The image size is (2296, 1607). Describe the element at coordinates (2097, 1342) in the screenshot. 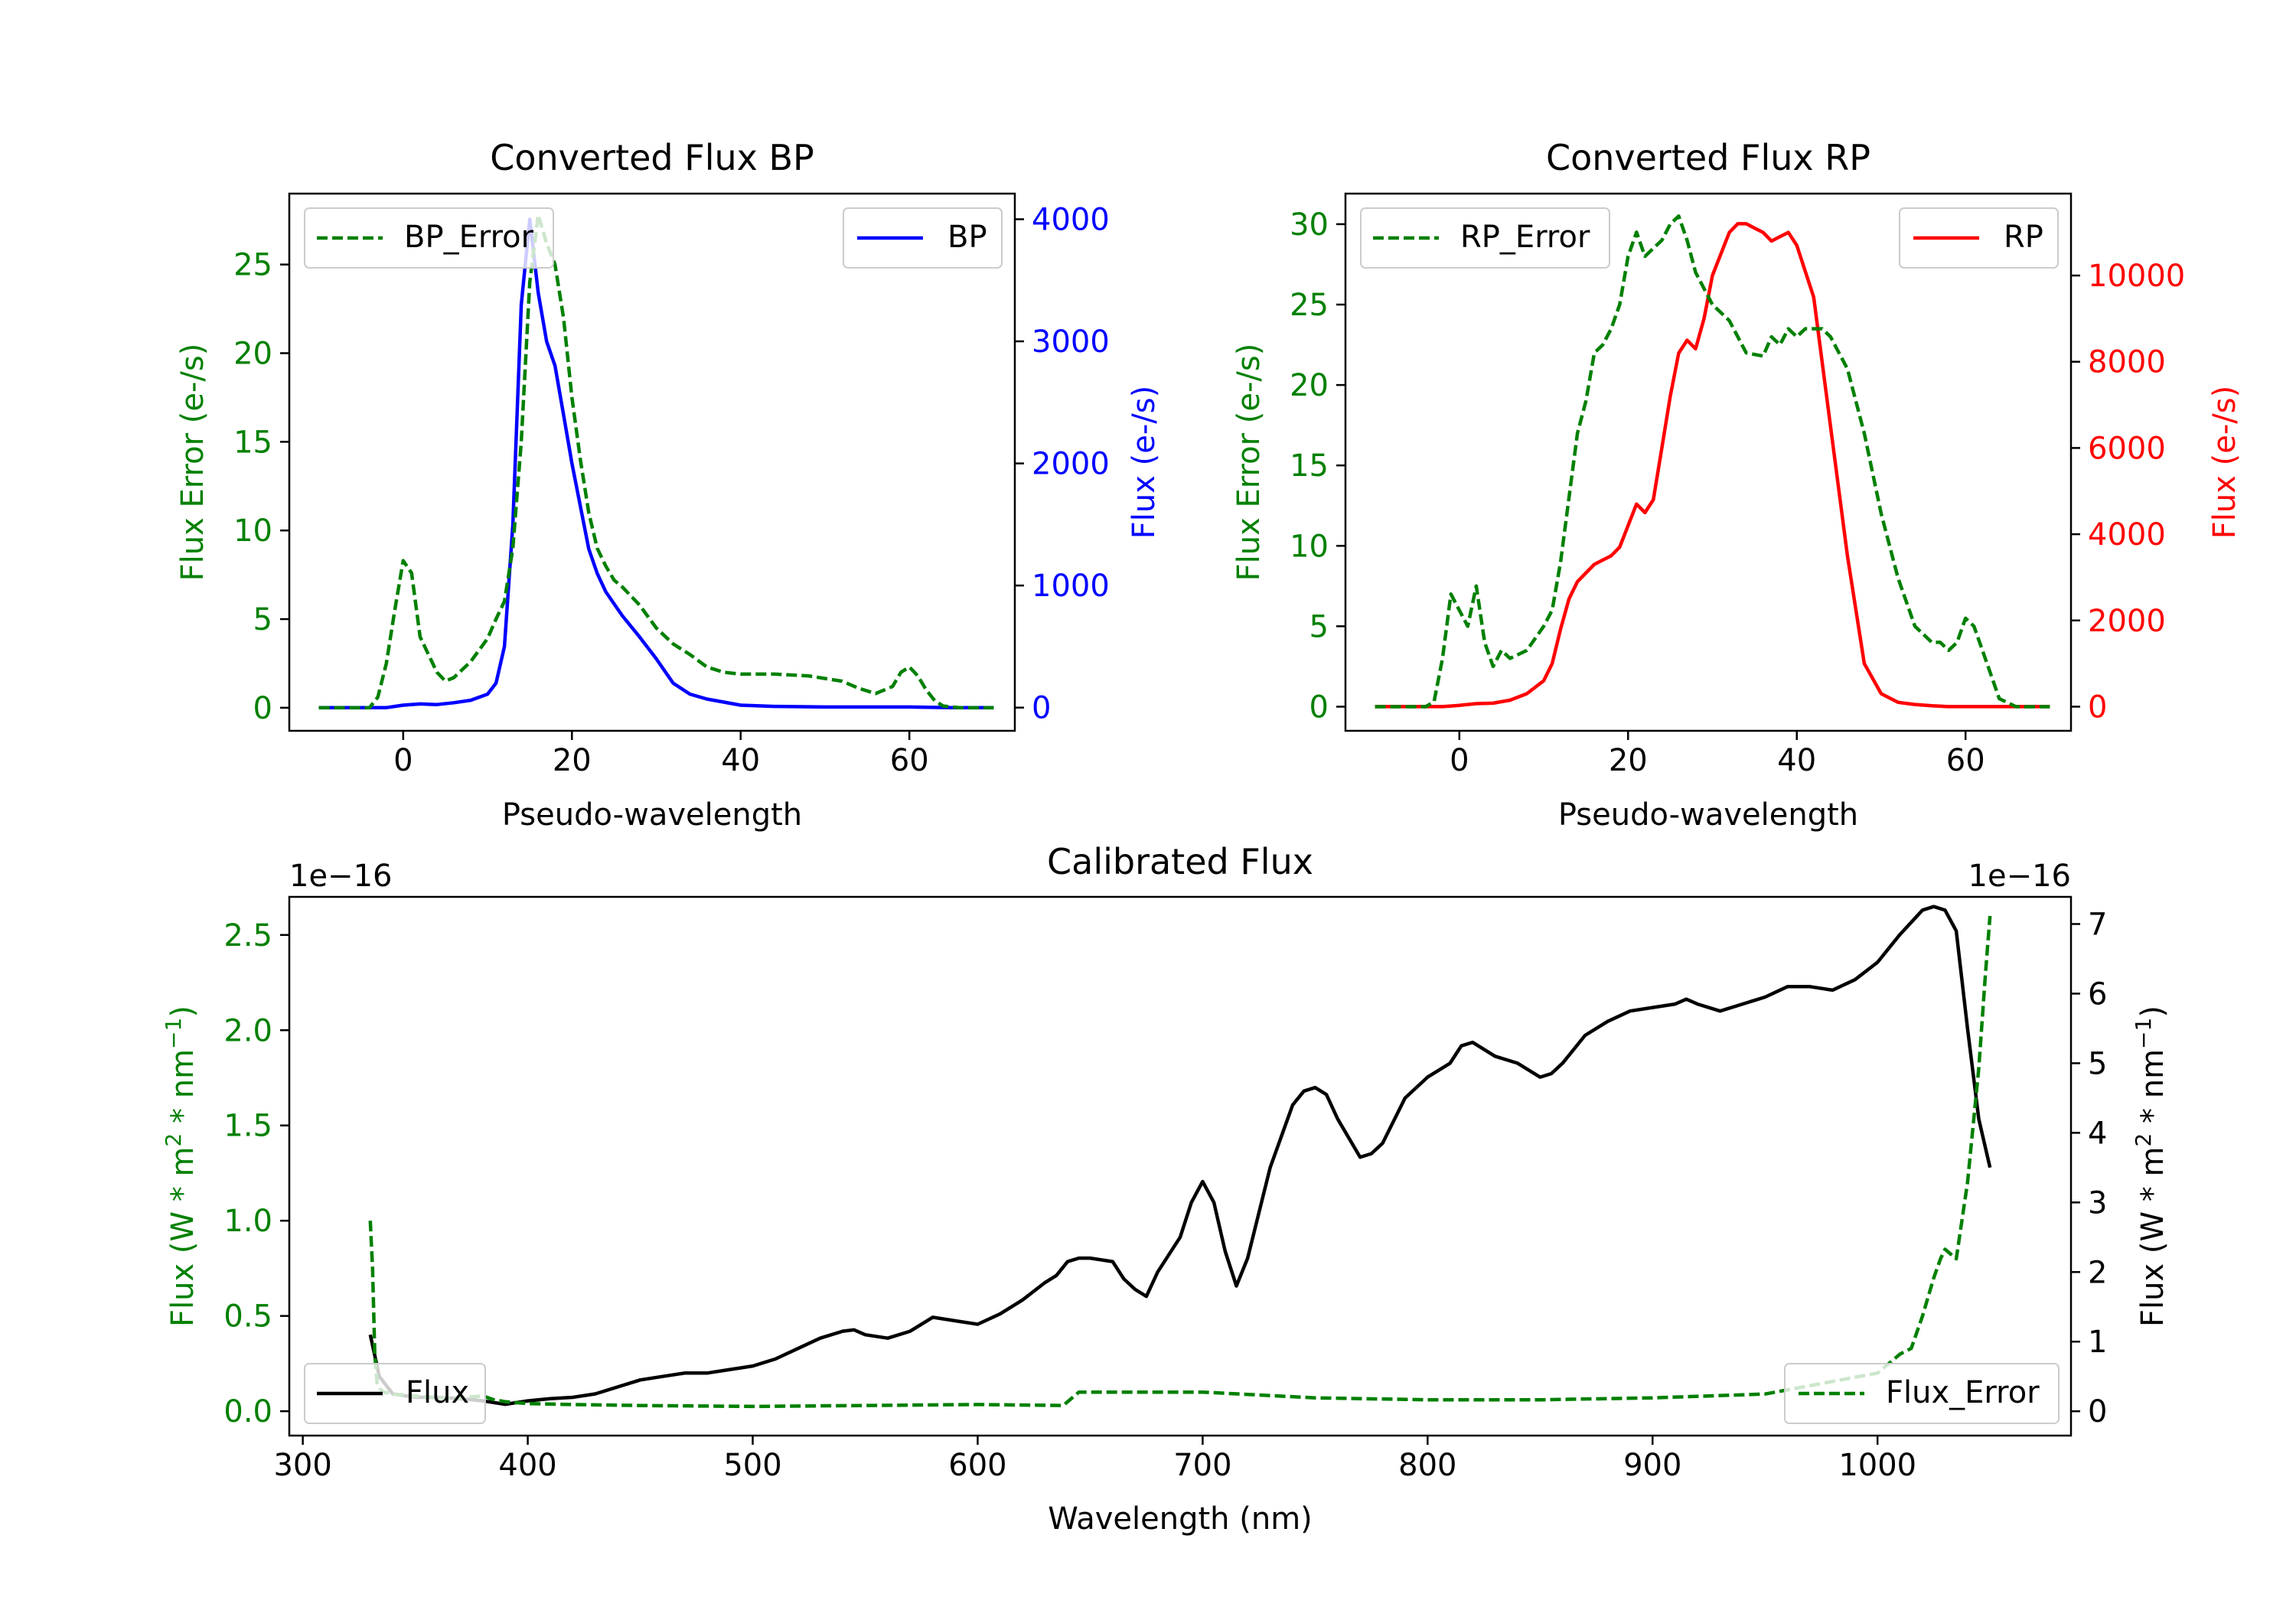

I see `cal-ytick-right-label: 1` at that location.